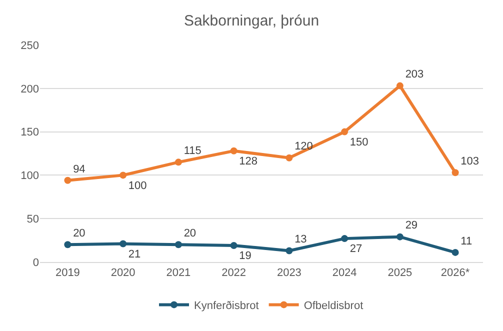 The width and height of the screenshot is (503, 331). What do you see at coordinates (234, 273) in the screenshot?
I see `x-tick-label: 2022` at bounding box center [234, 273].